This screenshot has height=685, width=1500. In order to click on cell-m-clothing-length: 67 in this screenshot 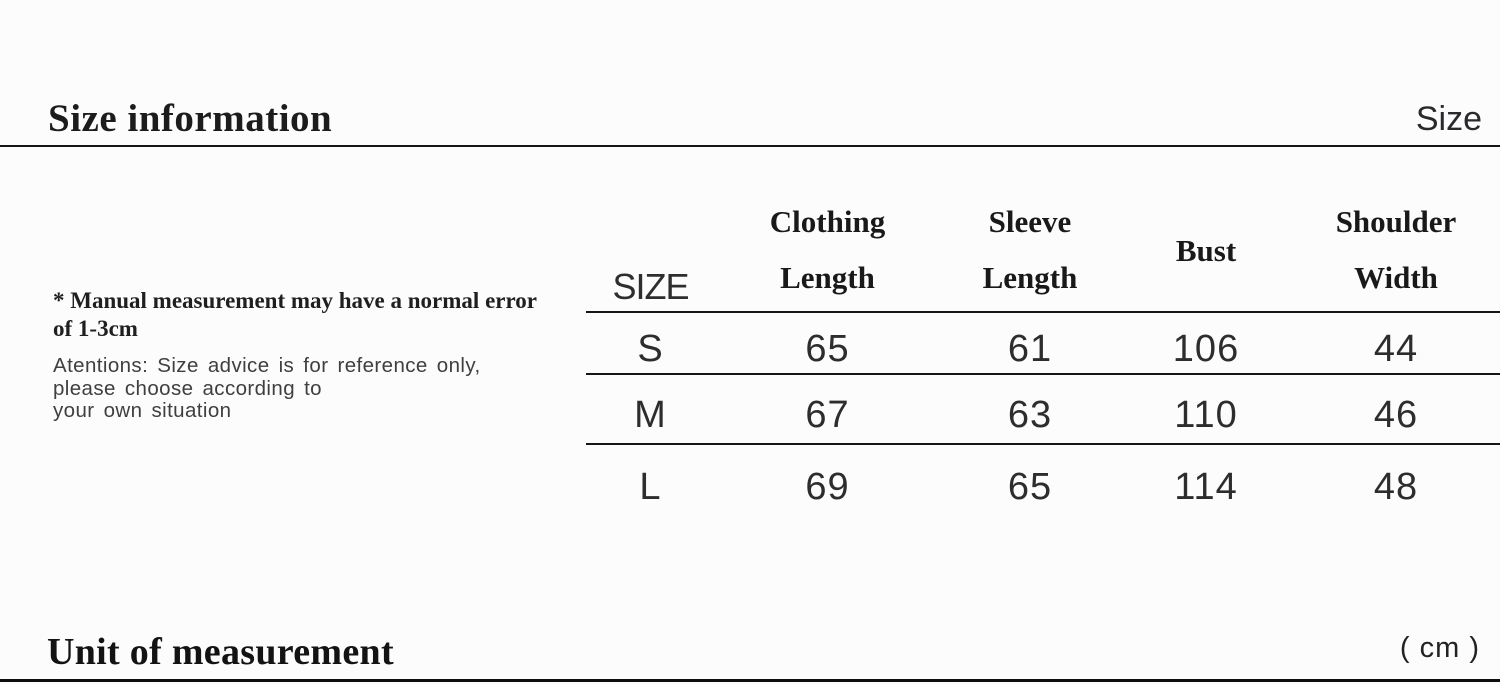, I will do `click(827, 414)`.